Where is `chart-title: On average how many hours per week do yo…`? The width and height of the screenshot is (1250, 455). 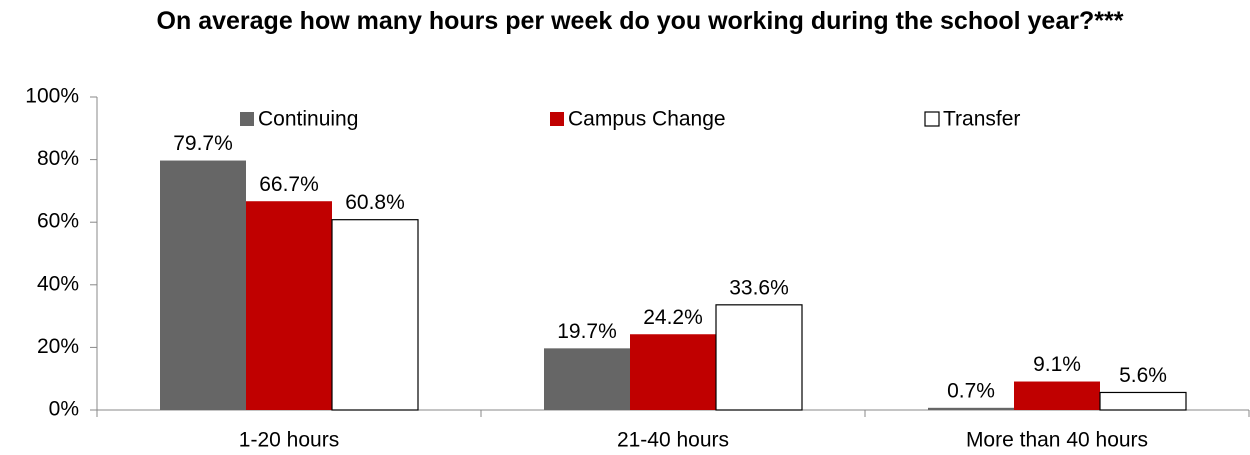 chart-title: On average how many hours per week do yo… is located at coordinates (640, 21).